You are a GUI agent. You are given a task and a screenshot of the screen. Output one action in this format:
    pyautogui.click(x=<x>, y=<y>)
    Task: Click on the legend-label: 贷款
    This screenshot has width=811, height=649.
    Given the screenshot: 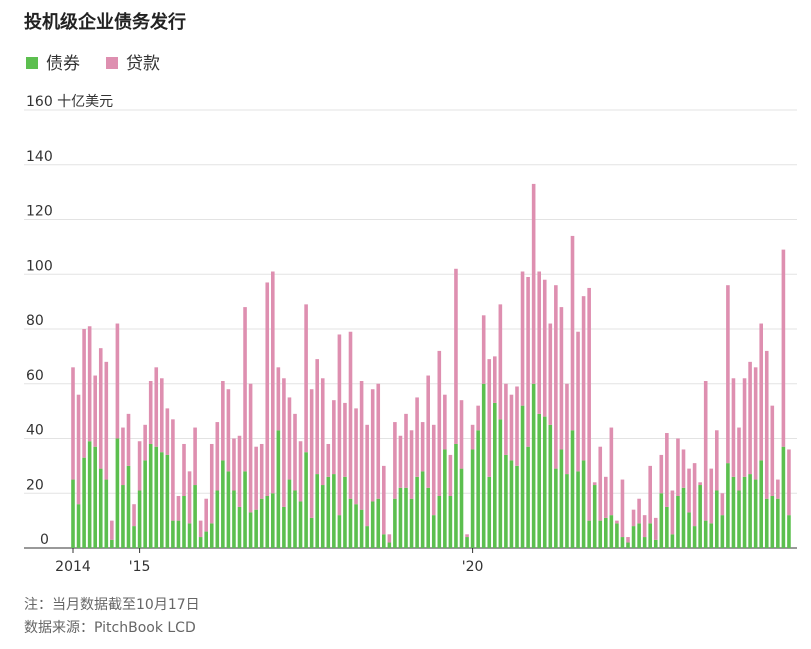 What is the action you would take?
    pyautogui.click(x=143, y=64)
    